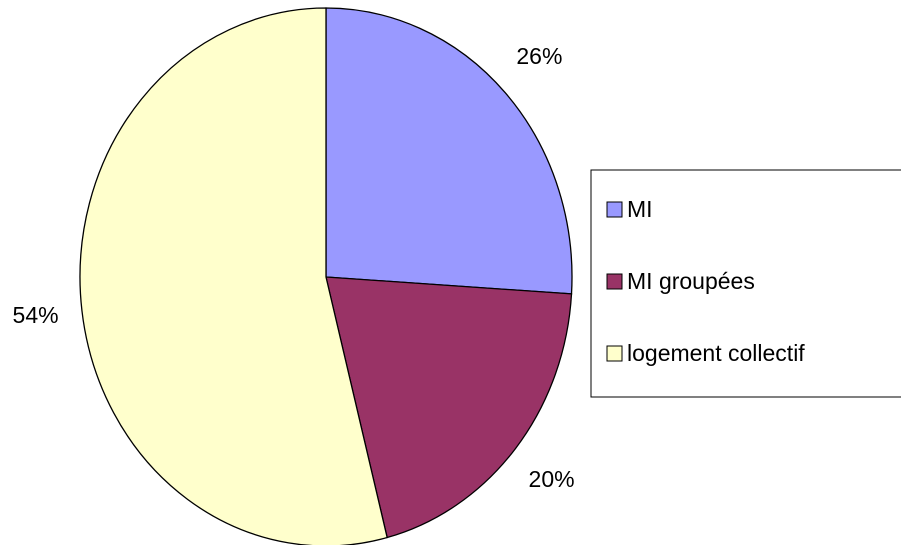  Describe the element at coordinates (539, 56) in the screenshot. I see `data-label: 26%` at that location.